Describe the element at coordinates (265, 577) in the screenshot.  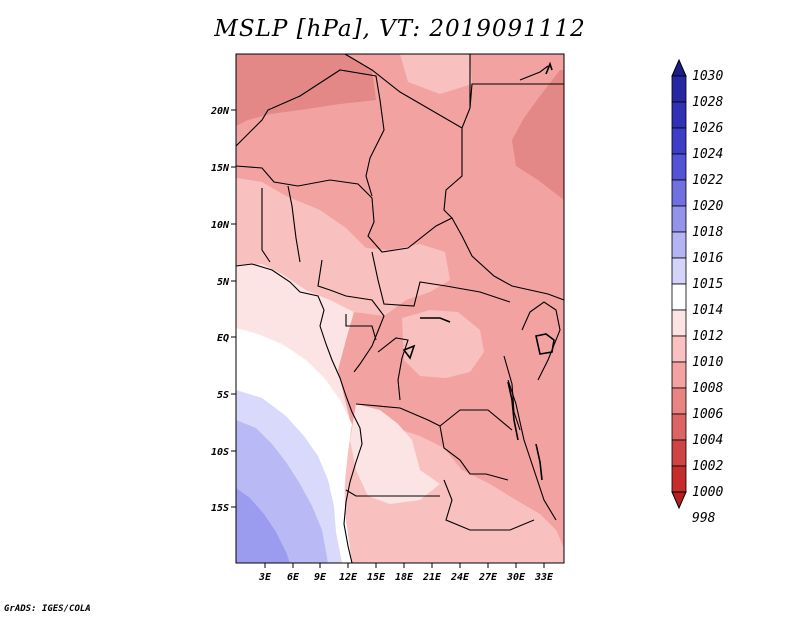
I see `x-tick-label: 3E` at that location.